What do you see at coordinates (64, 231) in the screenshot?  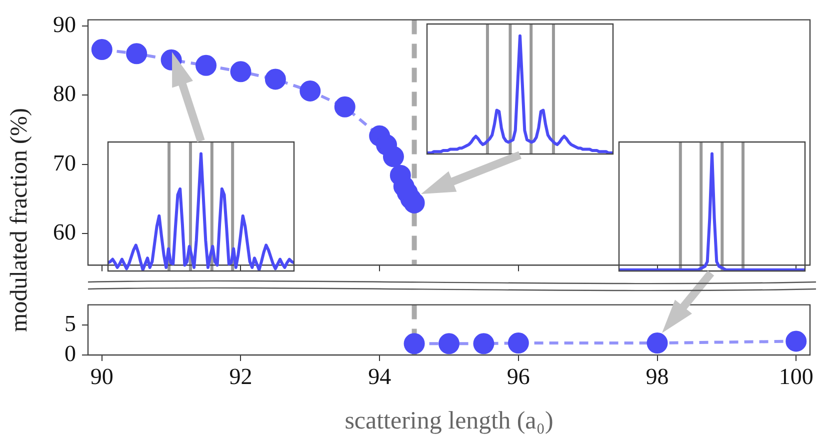 I see `y-tick-label: 60` at bounding box center [64, 231].